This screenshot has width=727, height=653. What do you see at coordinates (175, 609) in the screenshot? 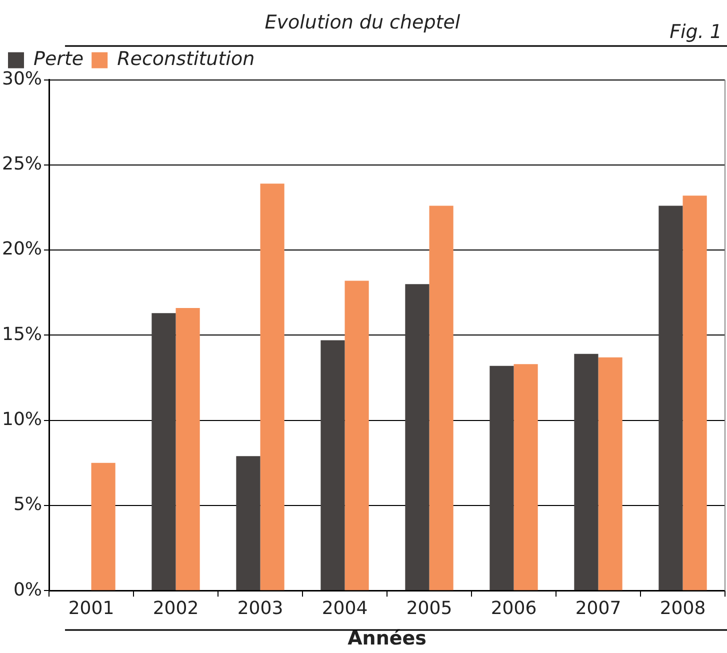
I see `x-tick-label: 2002` at bounding box center [175, 609].